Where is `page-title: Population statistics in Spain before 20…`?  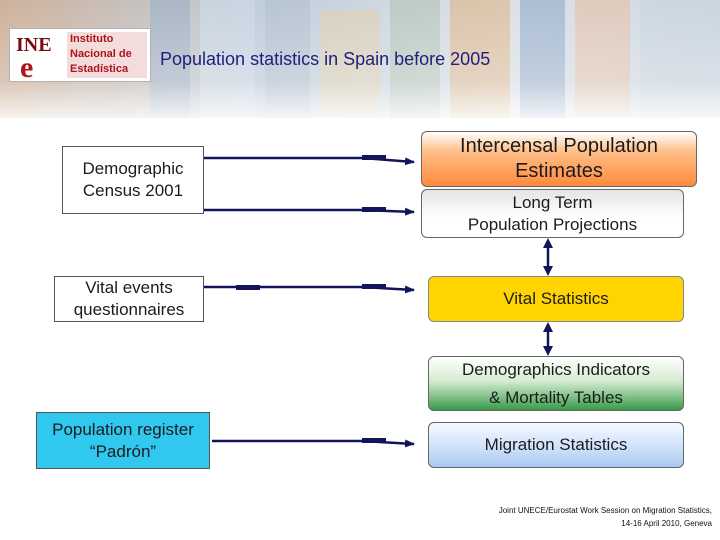
page-title: Population statistics in Spain before 20… is located at coordinates (325, 59).